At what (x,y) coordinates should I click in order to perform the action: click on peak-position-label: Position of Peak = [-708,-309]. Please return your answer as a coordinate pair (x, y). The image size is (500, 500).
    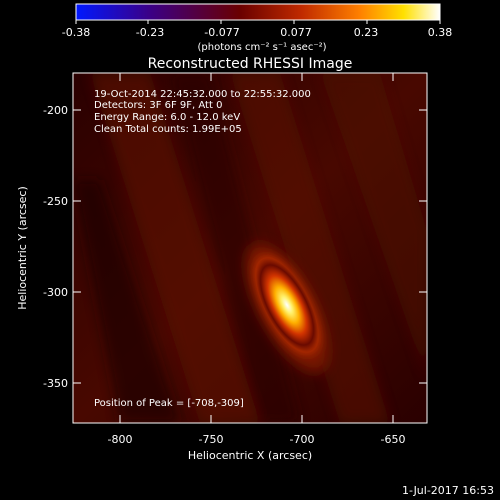
    Looking at the image, I should click on (169, 403).